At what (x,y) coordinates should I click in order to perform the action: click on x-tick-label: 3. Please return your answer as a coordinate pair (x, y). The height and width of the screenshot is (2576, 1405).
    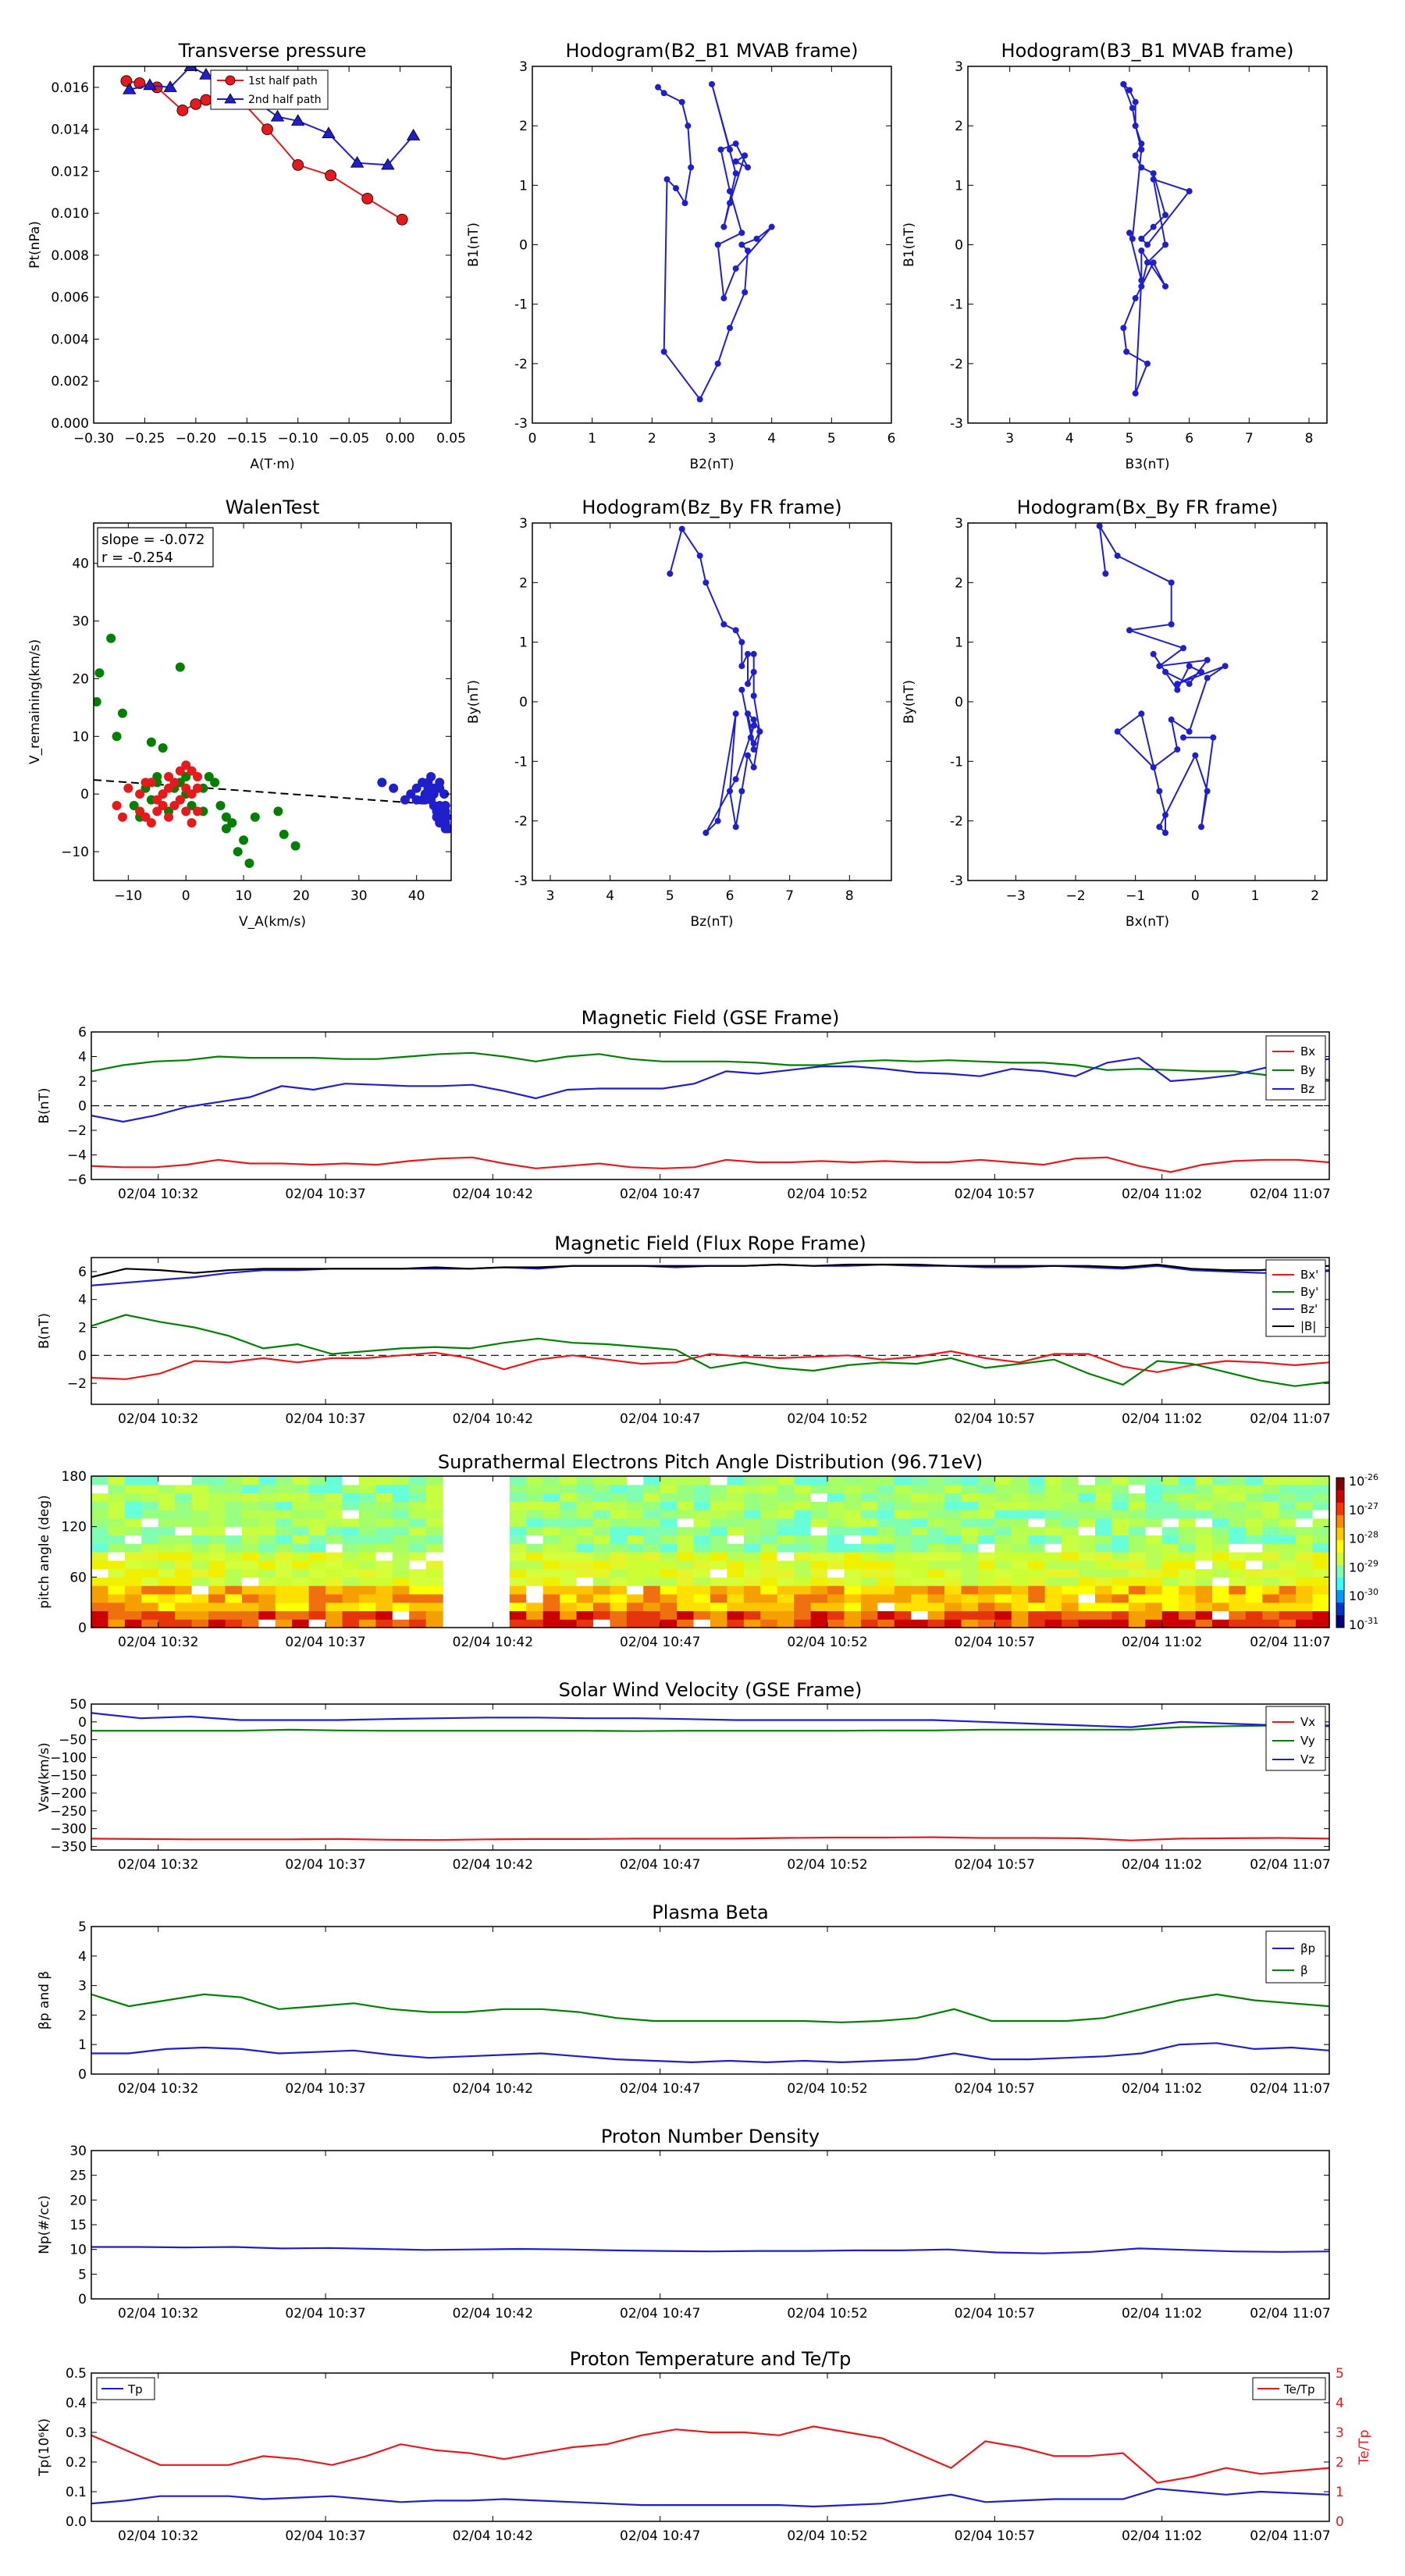
    Looking at the image, I should click on (1010, 439).